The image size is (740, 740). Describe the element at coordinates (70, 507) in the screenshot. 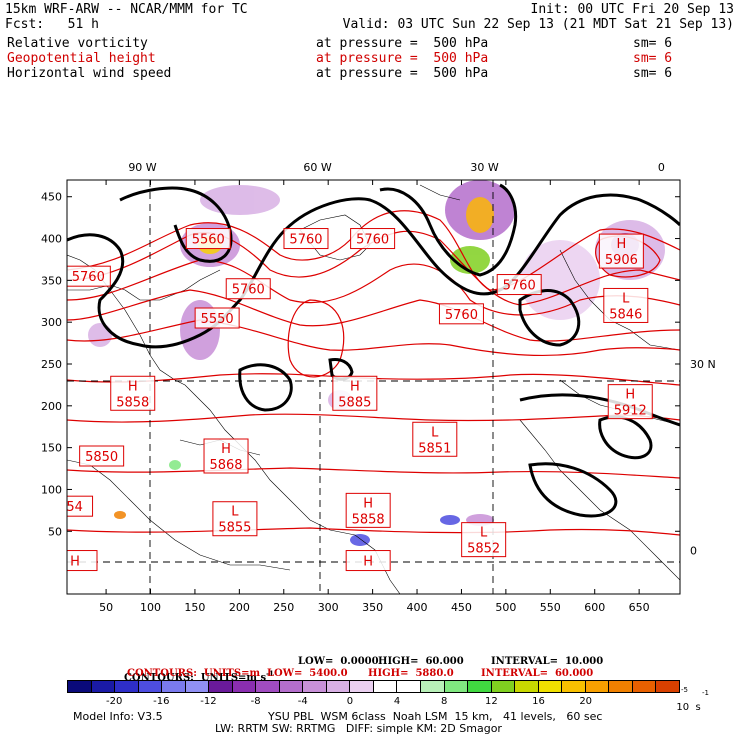

I see `height-center-value: 854` at that location.